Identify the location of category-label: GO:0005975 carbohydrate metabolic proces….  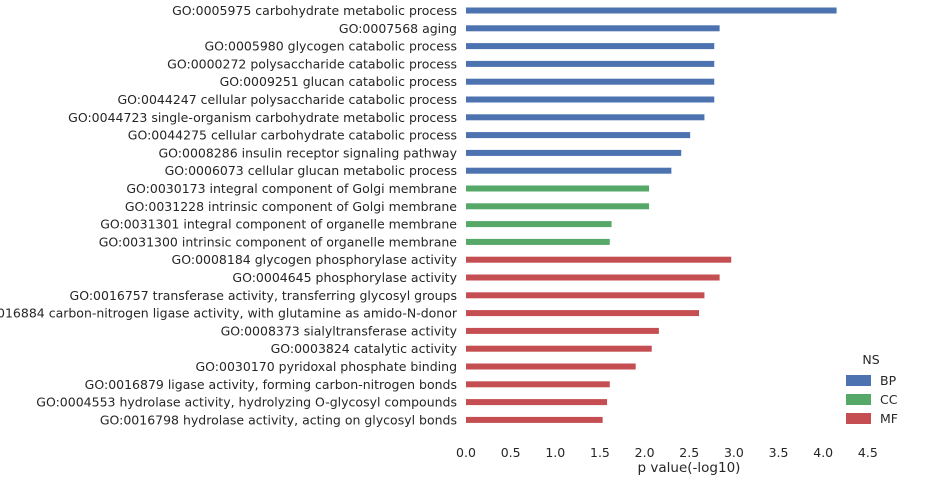
(314, 10).